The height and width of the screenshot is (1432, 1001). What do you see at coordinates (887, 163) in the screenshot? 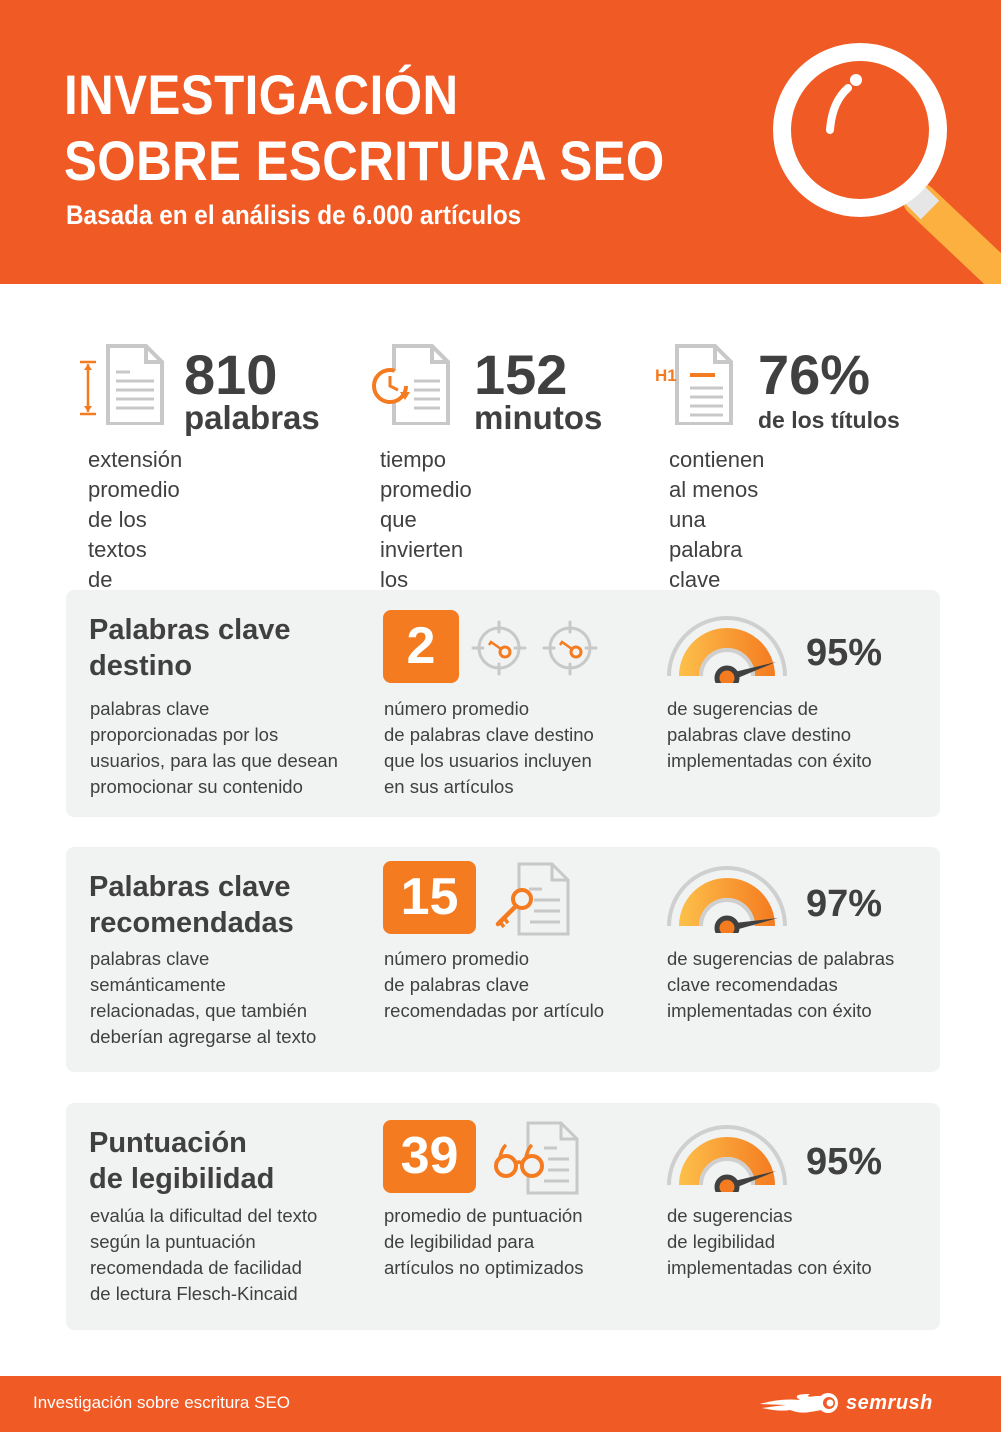
I see `magnifier-icon` at bounding box center [887, 163].